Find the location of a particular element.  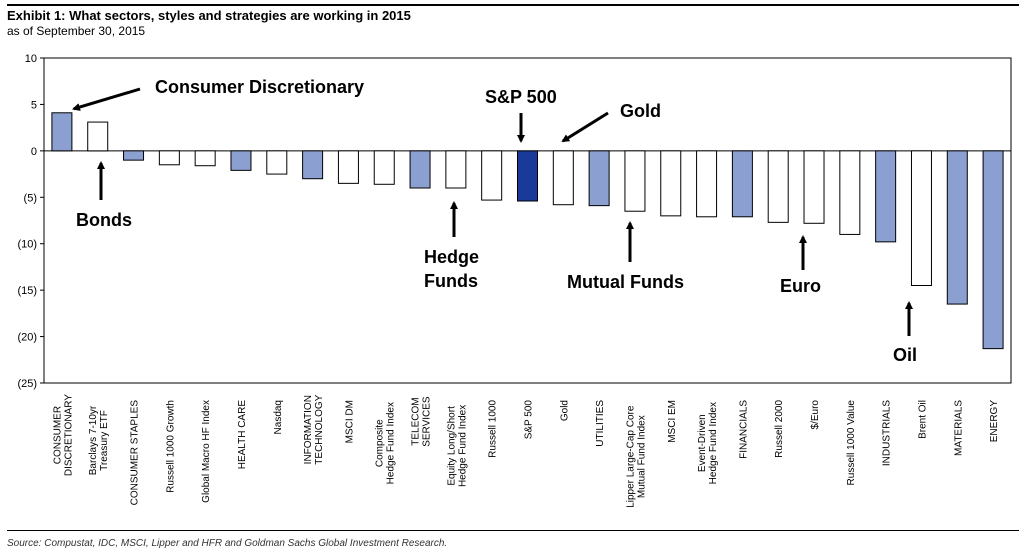

y-tick-label: 5 is located at coordinates (34, 105).